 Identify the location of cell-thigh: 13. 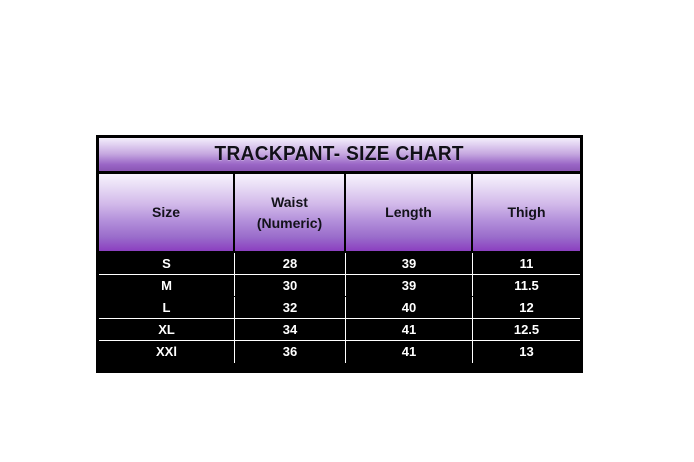
(526, 351).